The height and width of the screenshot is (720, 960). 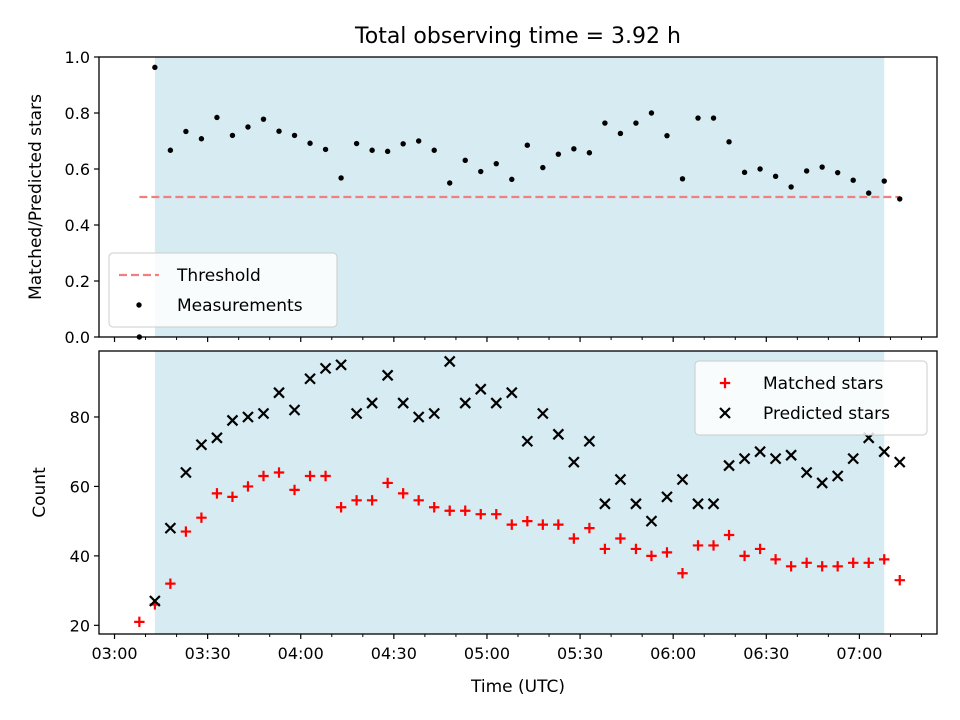 I want to click on x-tick-label: 05:00, so click(x=487, y=653).